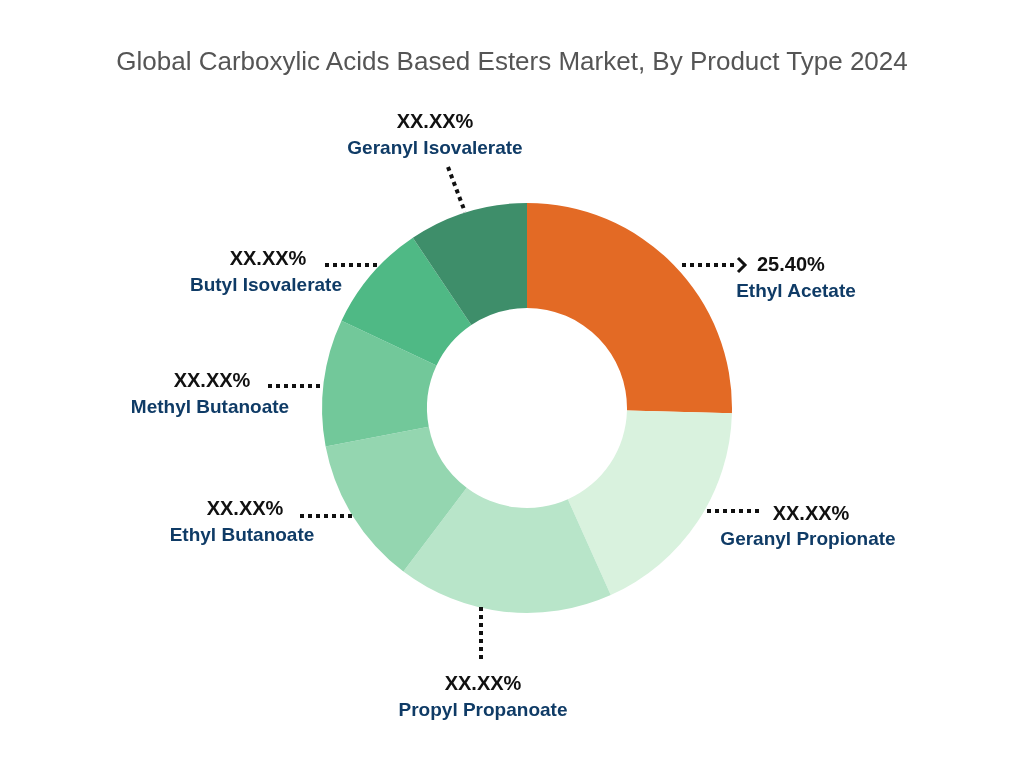 The image size is (1024, 768). What do you see at coordinates (796, 290) in the screenshot?
I see `slice-label: Ethyl Acetate` at bounding box center [796, 290].